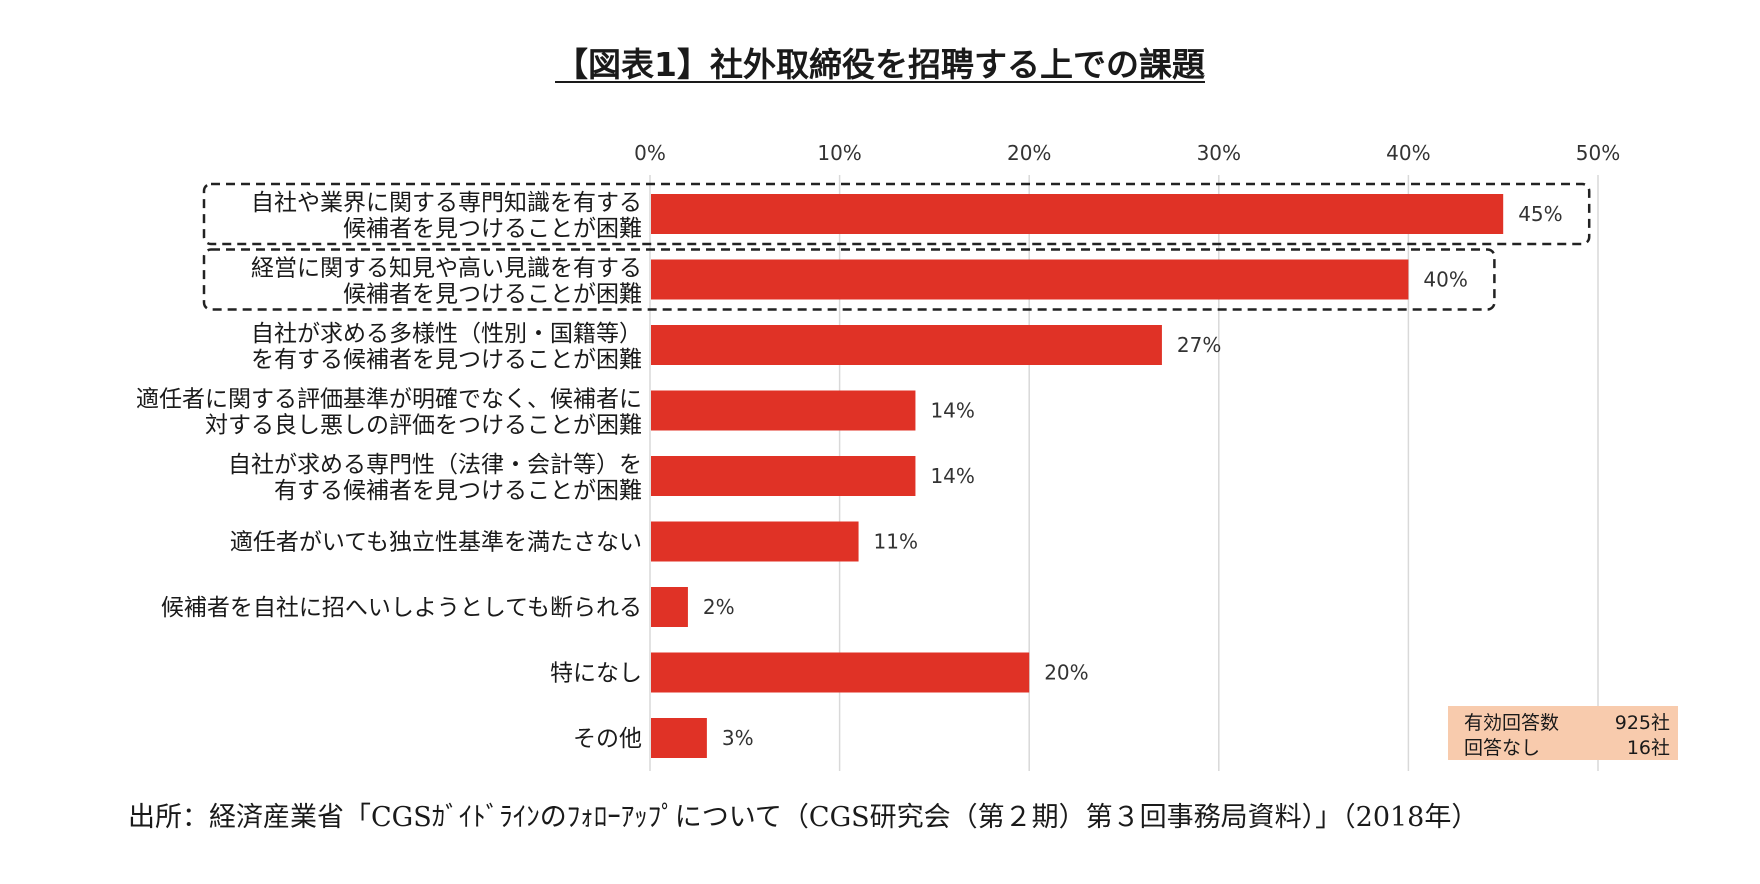  I want to click on category-label: 自社や業界に関する専門知識を有する候補者を見つけることが困難, so click(446, 216).